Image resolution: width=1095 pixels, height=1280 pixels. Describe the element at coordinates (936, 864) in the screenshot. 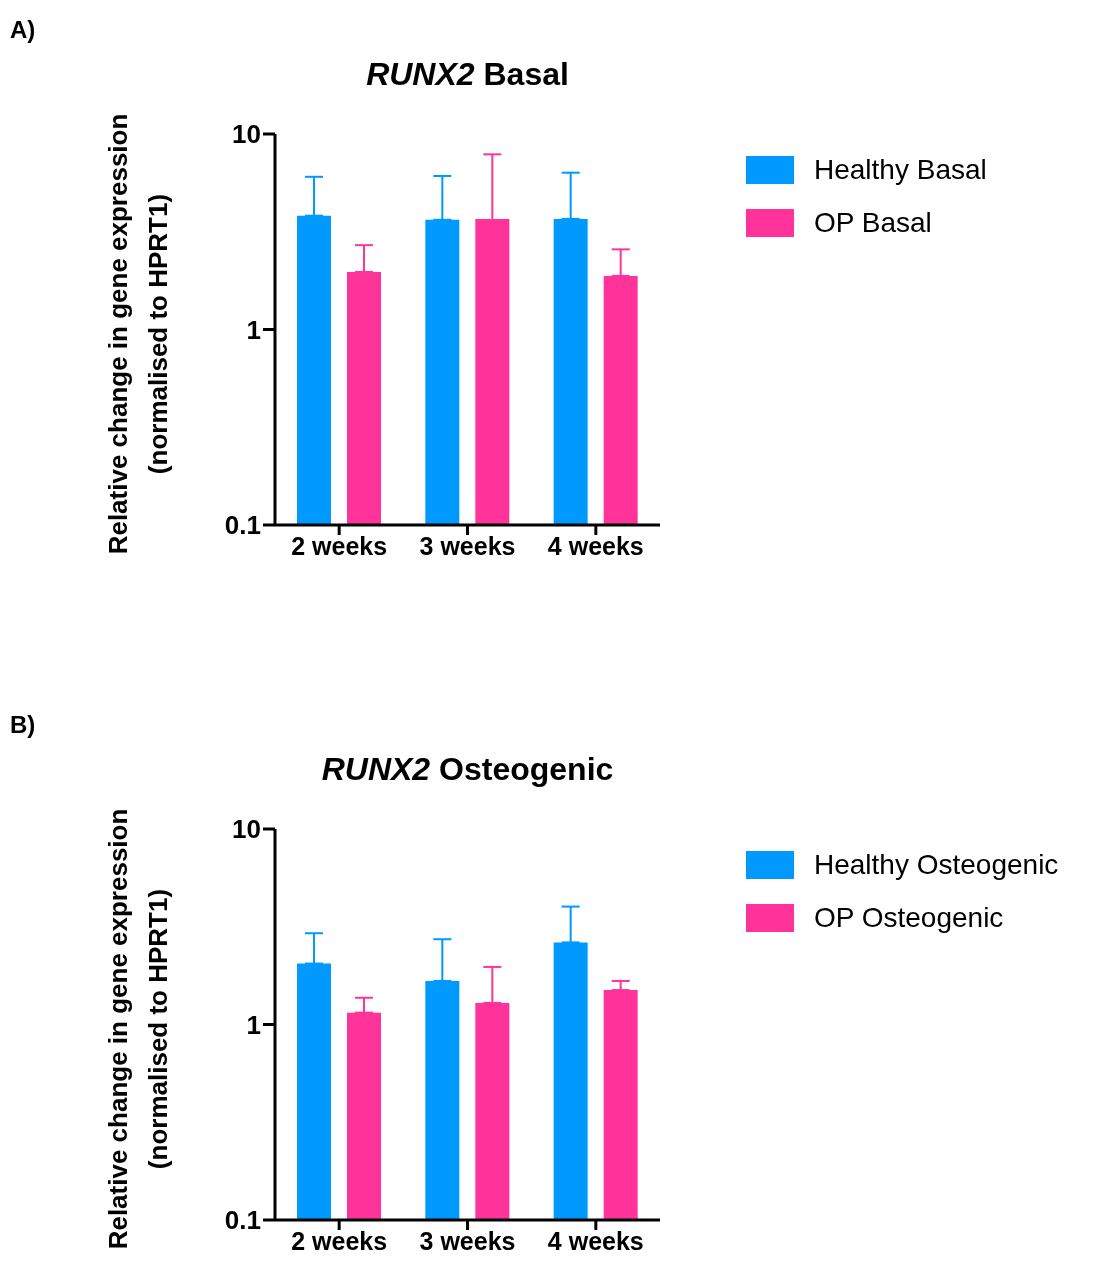

I see `legend-label: Healthy Osteogenic` at that location.